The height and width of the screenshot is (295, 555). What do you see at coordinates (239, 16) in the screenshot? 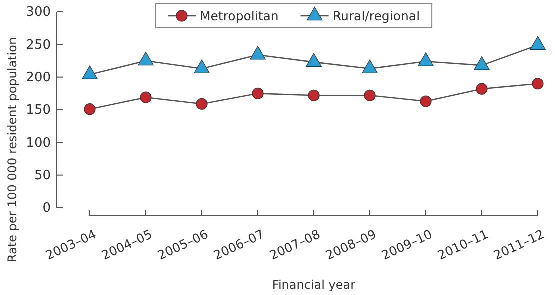
I see `legend-label: Metropolitan` at bounding box center [239, 16].